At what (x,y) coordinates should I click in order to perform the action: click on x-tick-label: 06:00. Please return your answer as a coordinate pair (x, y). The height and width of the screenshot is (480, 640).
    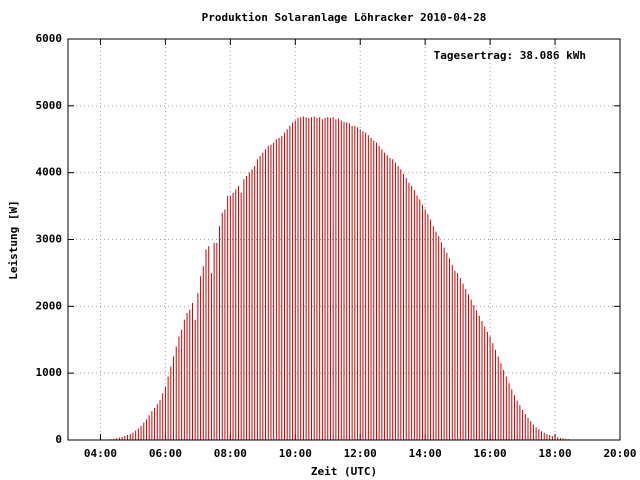
    Looking at the image, I should click on (165, 453).